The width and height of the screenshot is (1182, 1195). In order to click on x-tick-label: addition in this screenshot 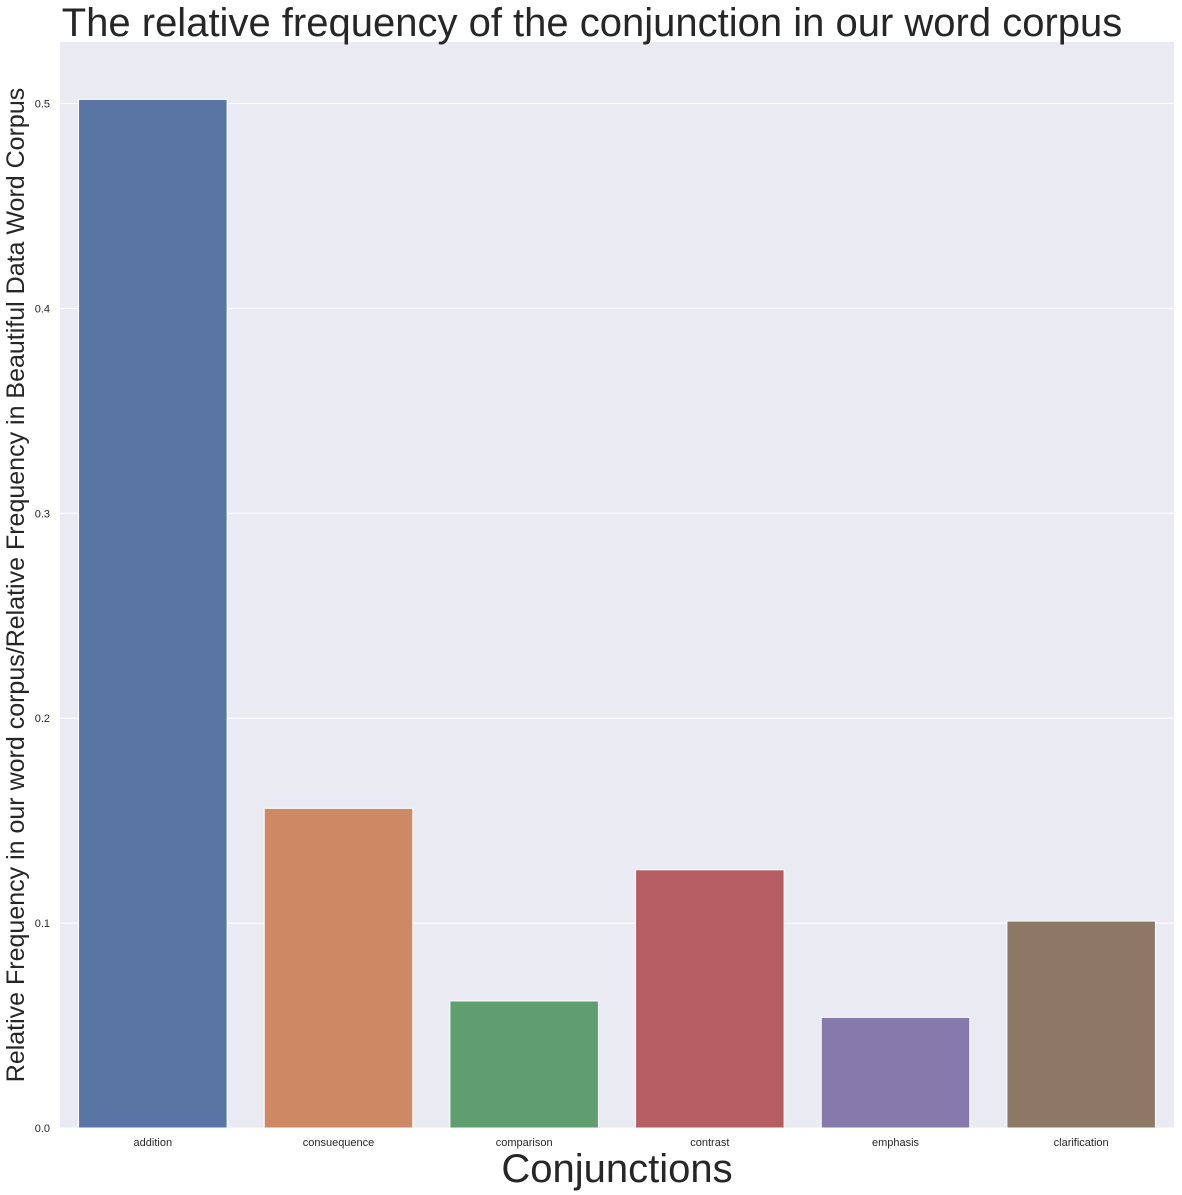, I will do `click(153, 1143)`.